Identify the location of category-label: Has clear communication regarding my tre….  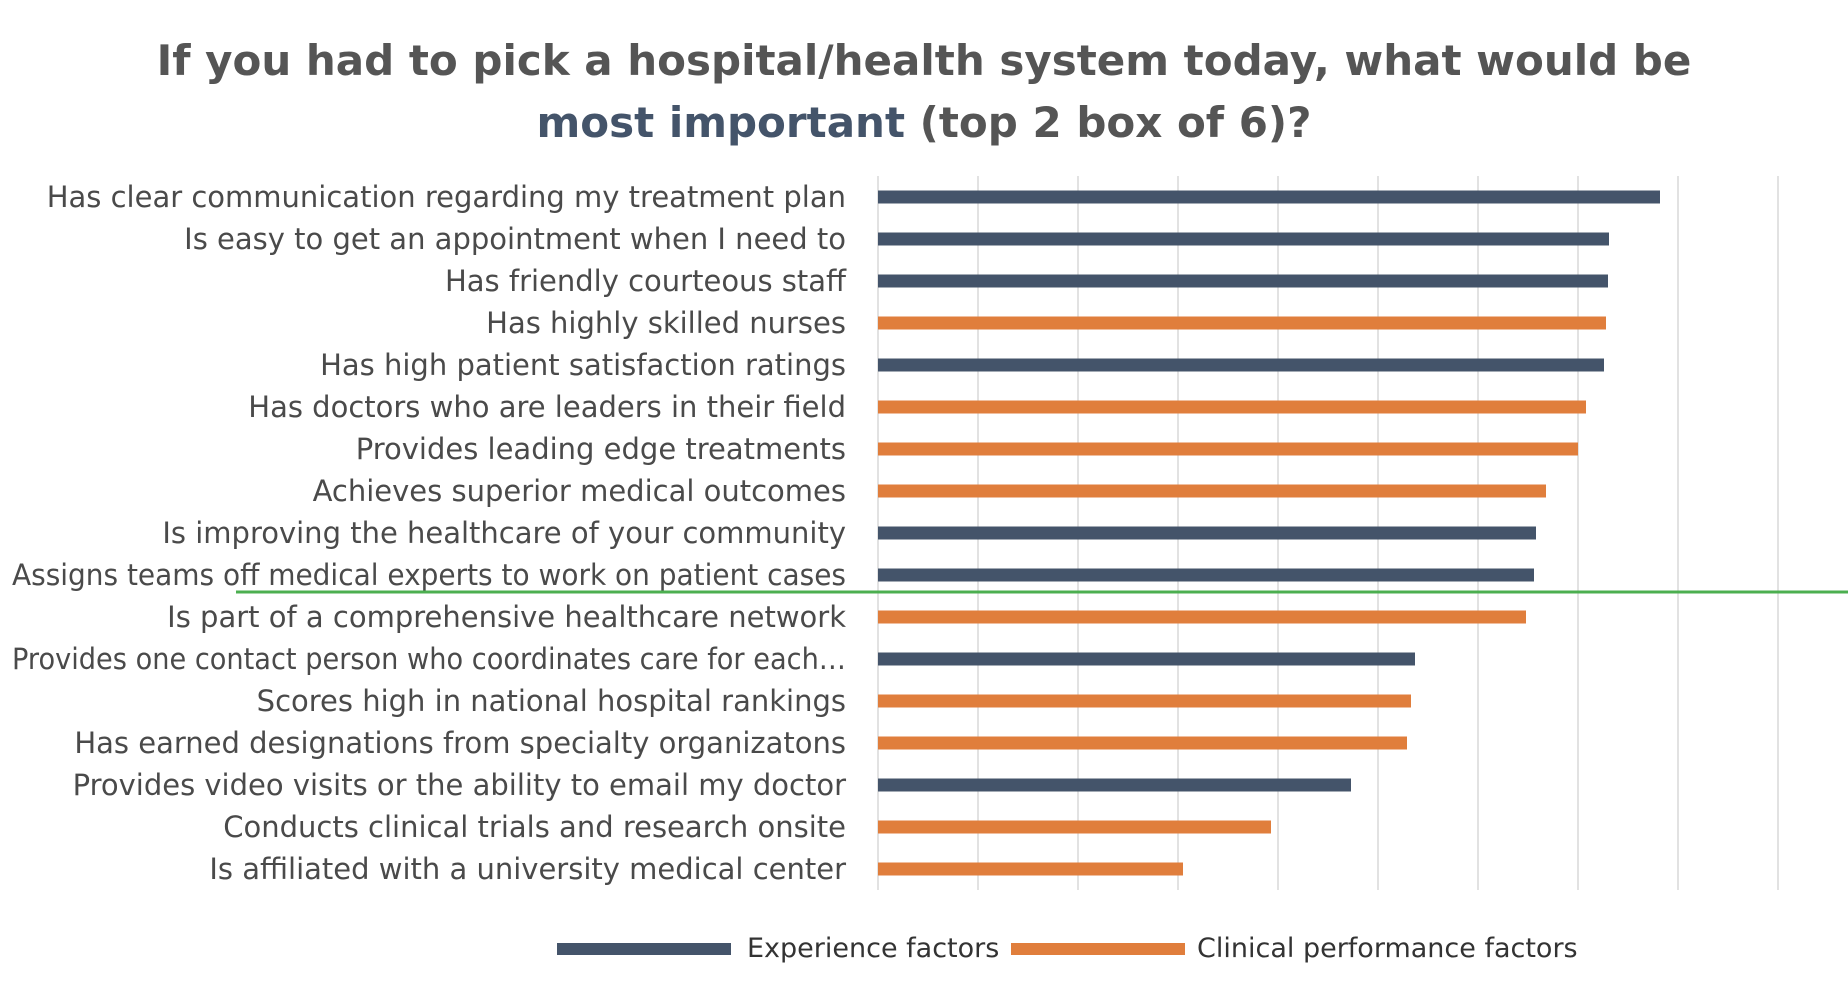
(446, 197).